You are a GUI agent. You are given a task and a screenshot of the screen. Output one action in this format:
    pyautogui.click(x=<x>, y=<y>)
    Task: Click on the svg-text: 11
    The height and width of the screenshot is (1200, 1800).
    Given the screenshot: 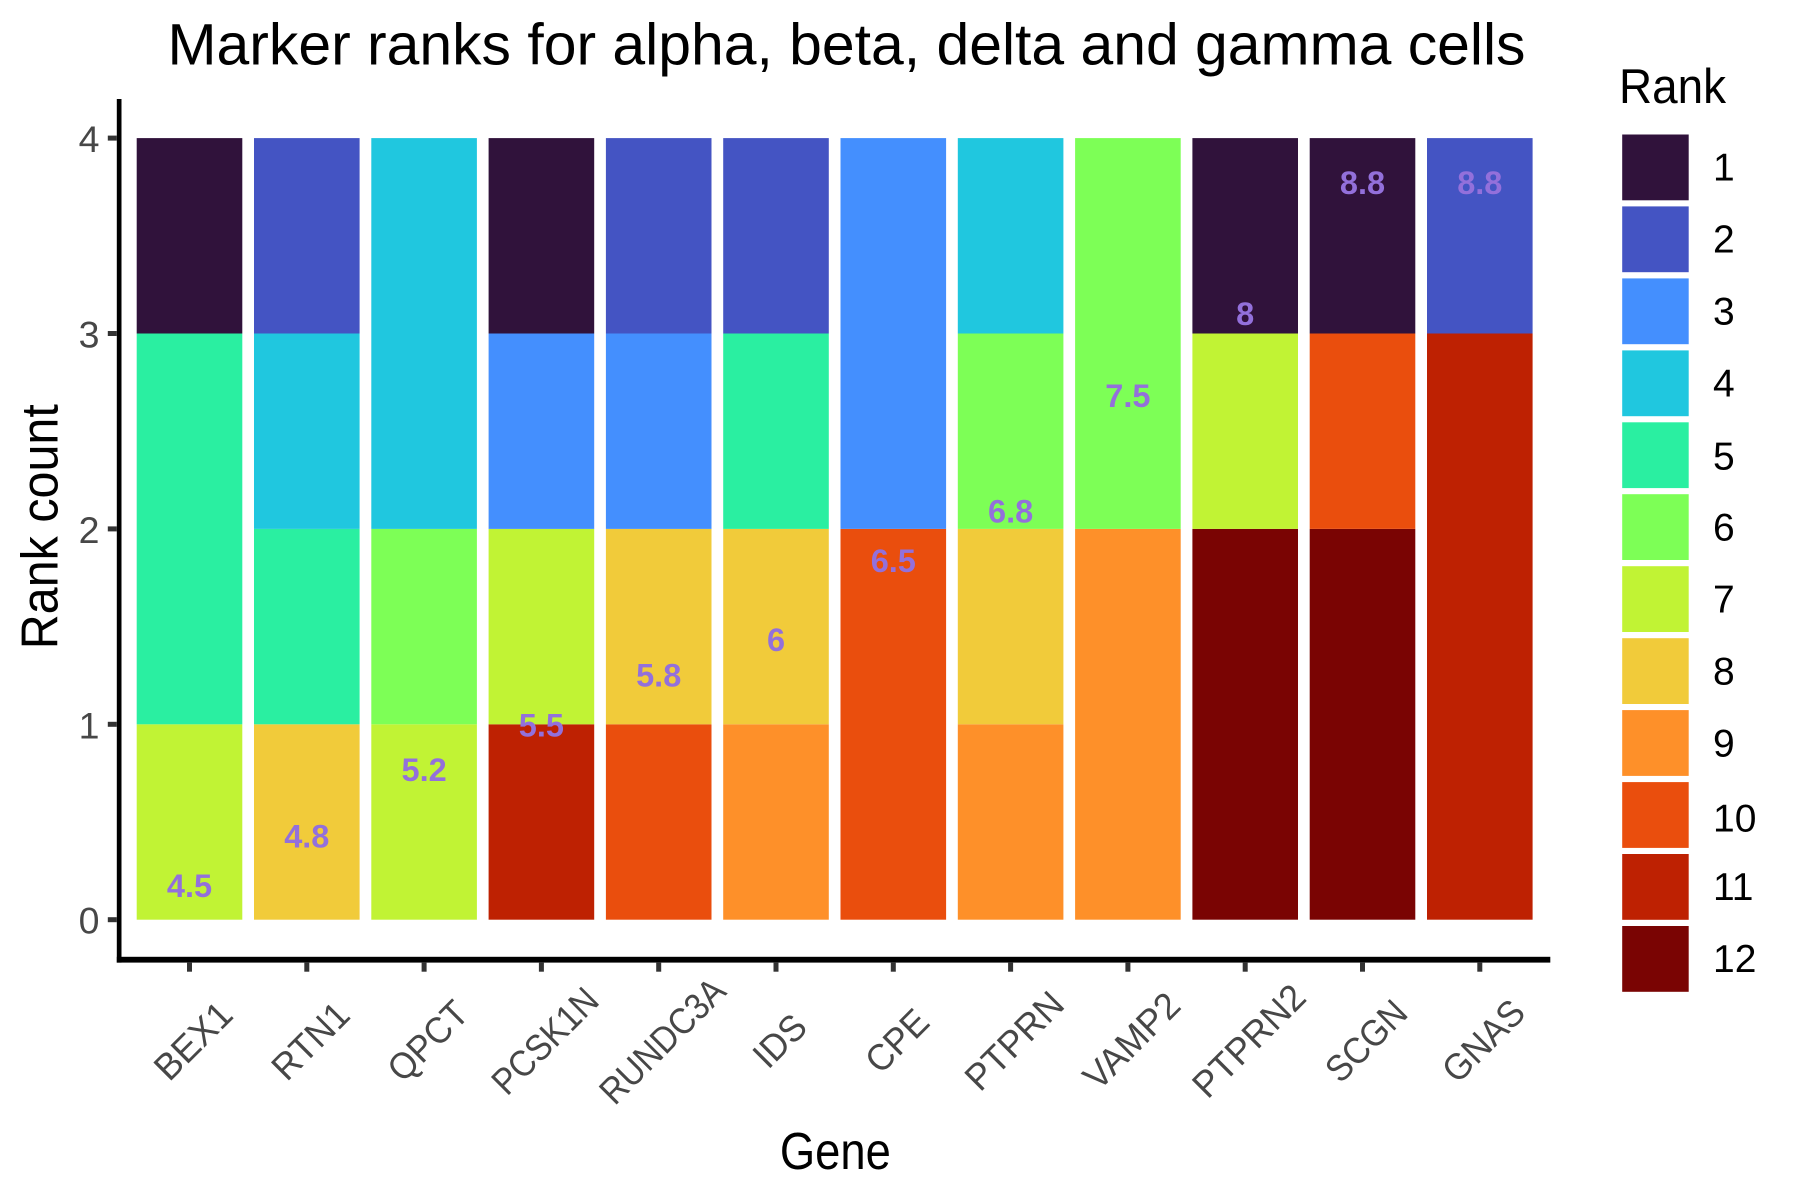 What is the action you would take?
    pyautogui.click(x=1733, y=887)
    